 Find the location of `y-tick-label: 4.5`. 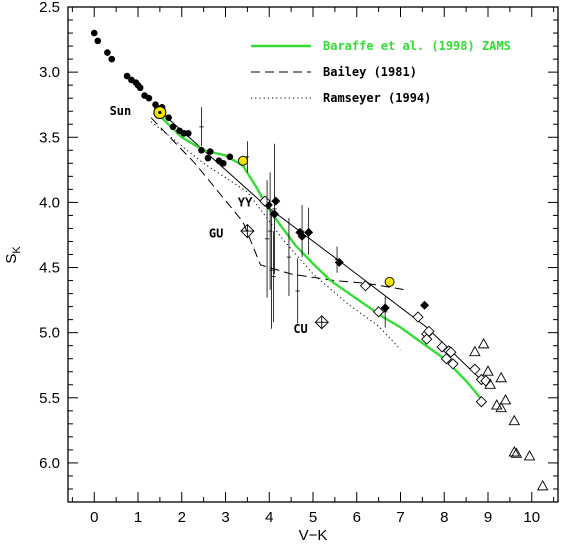

y-tick-label: 4.5 is located at coordinates (49, 268).